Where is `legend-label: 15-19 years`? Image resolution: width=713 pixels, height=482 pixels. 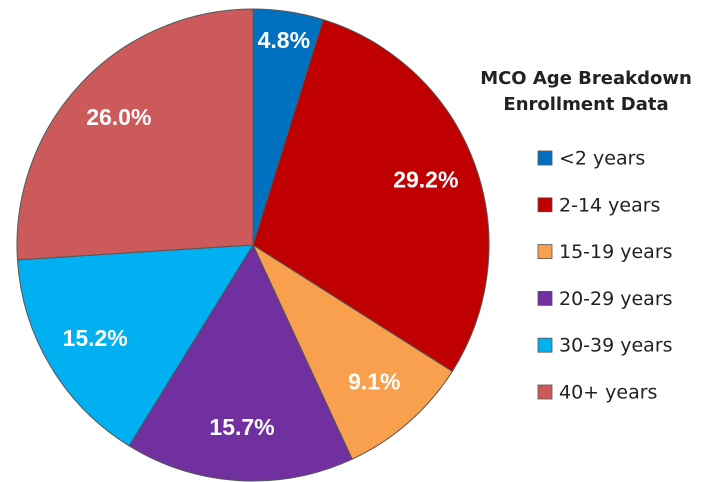 legend-label: 15-19 years is located at coordinates (616, 252).